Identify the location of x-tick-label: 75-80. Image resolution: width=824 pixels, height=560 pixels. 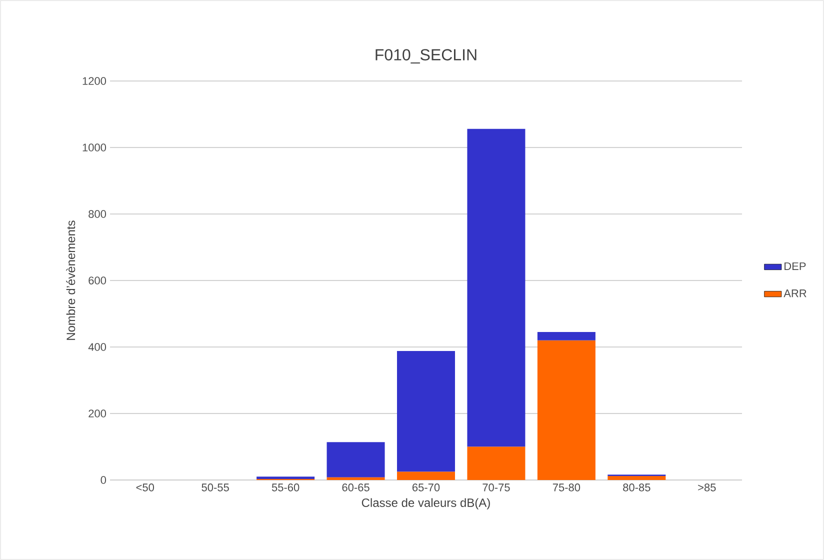
(566, 488).